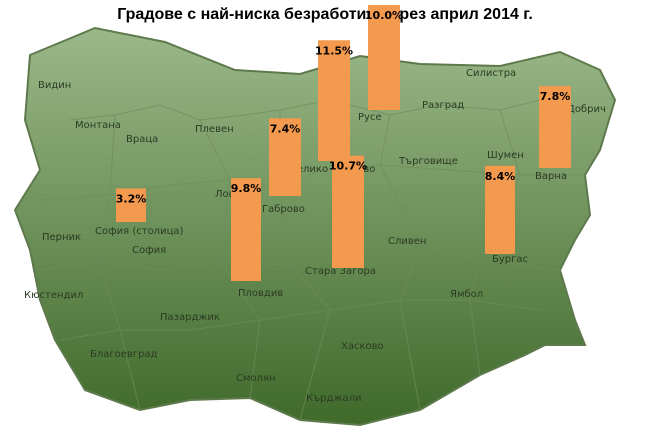 This screenshot has width=650, height=429. Describe the element at coordinates (340, 271) in the screenshot. I see `region-label: Стара Загора` at that location.